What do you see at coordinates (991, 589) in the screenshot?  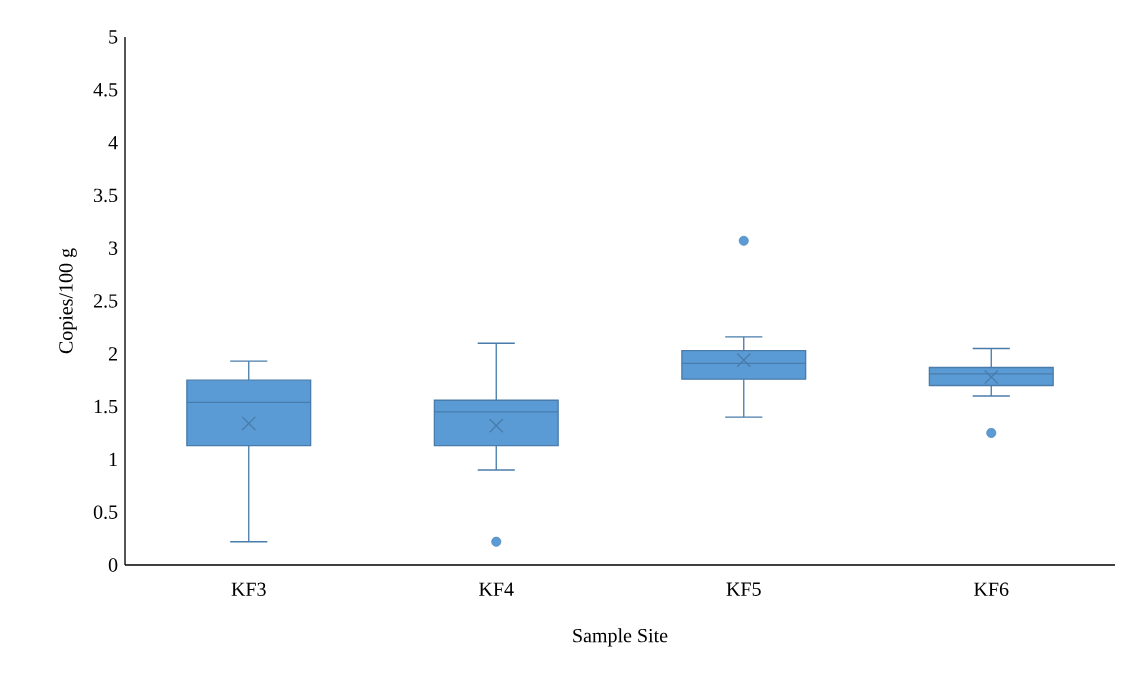 I see `x-tick-label: KF6` at bounding box center [991, 589].